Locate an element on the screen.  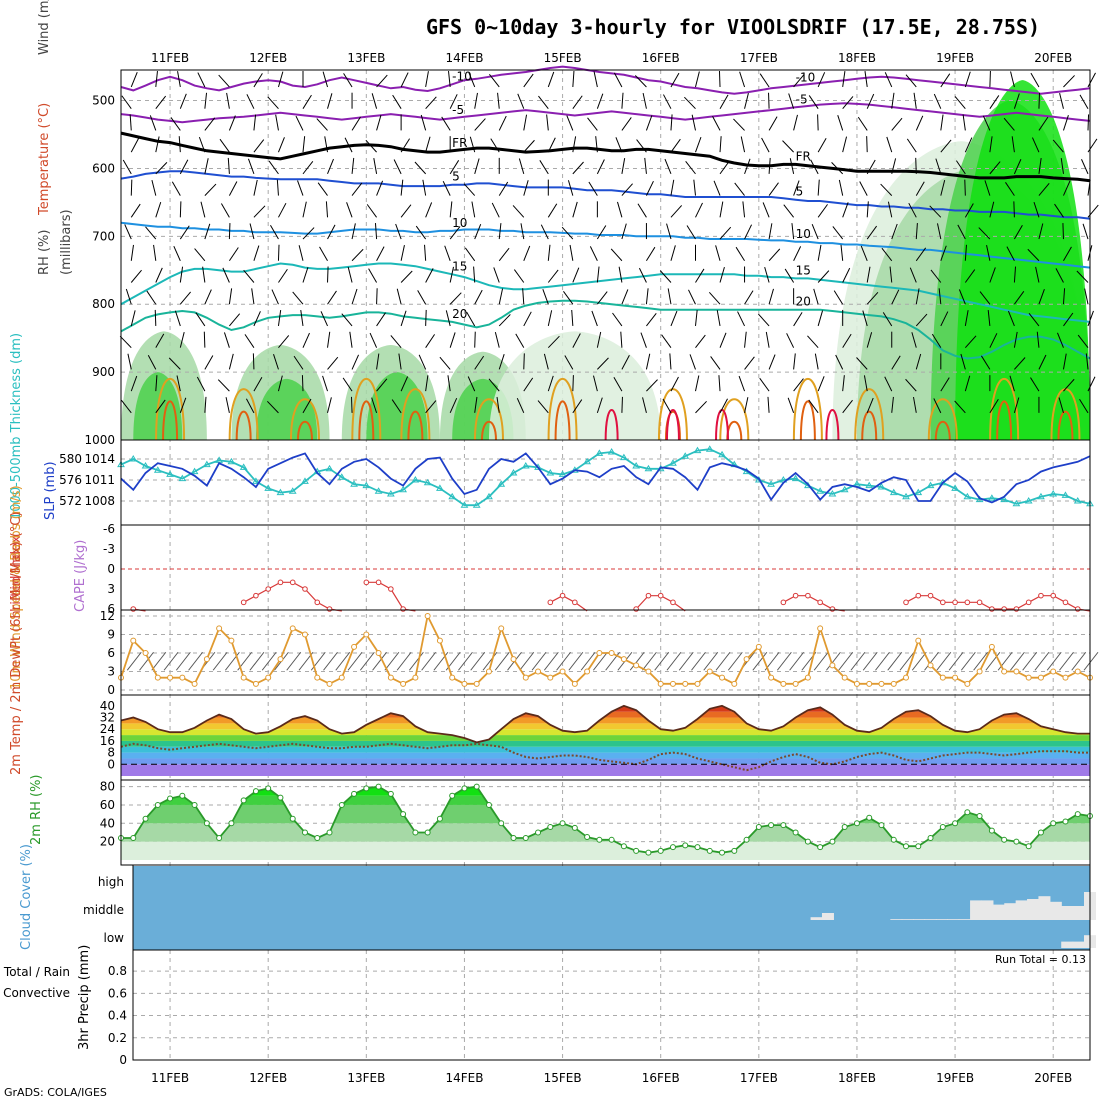
pressure-tick-label: 500 is located at coordinates (103, 101).